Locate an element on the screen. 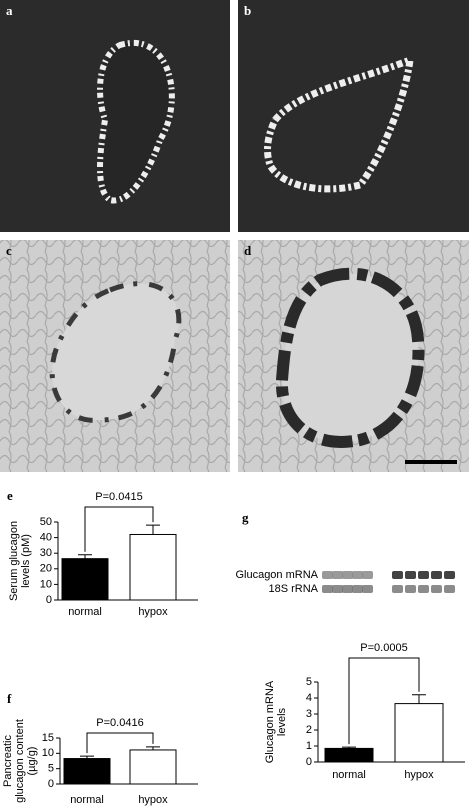  y-tick-label: 3 is located at coordinates (309, 714).